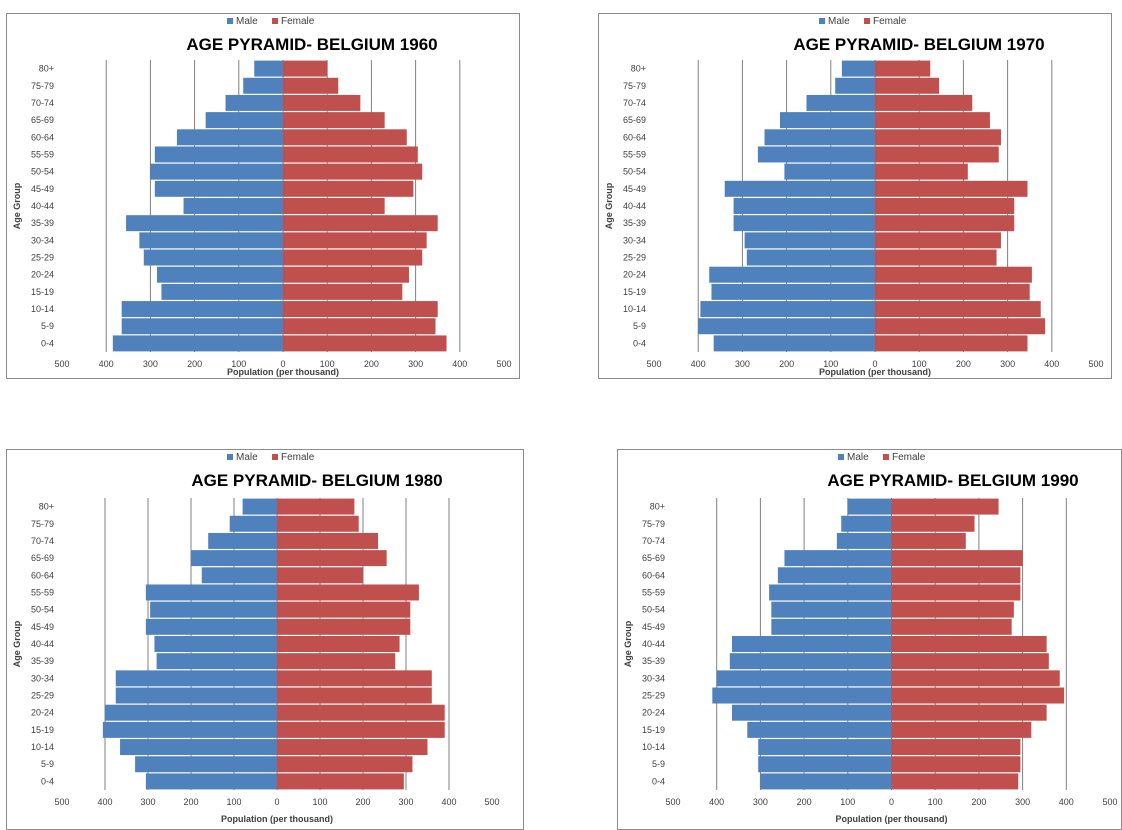 Image resolution: width=1122 pixels, height=830 pixels. I want to click on x-tick-labels: 500 400 300 200 100 0 100 200 300 400 500, so click(282, 364).